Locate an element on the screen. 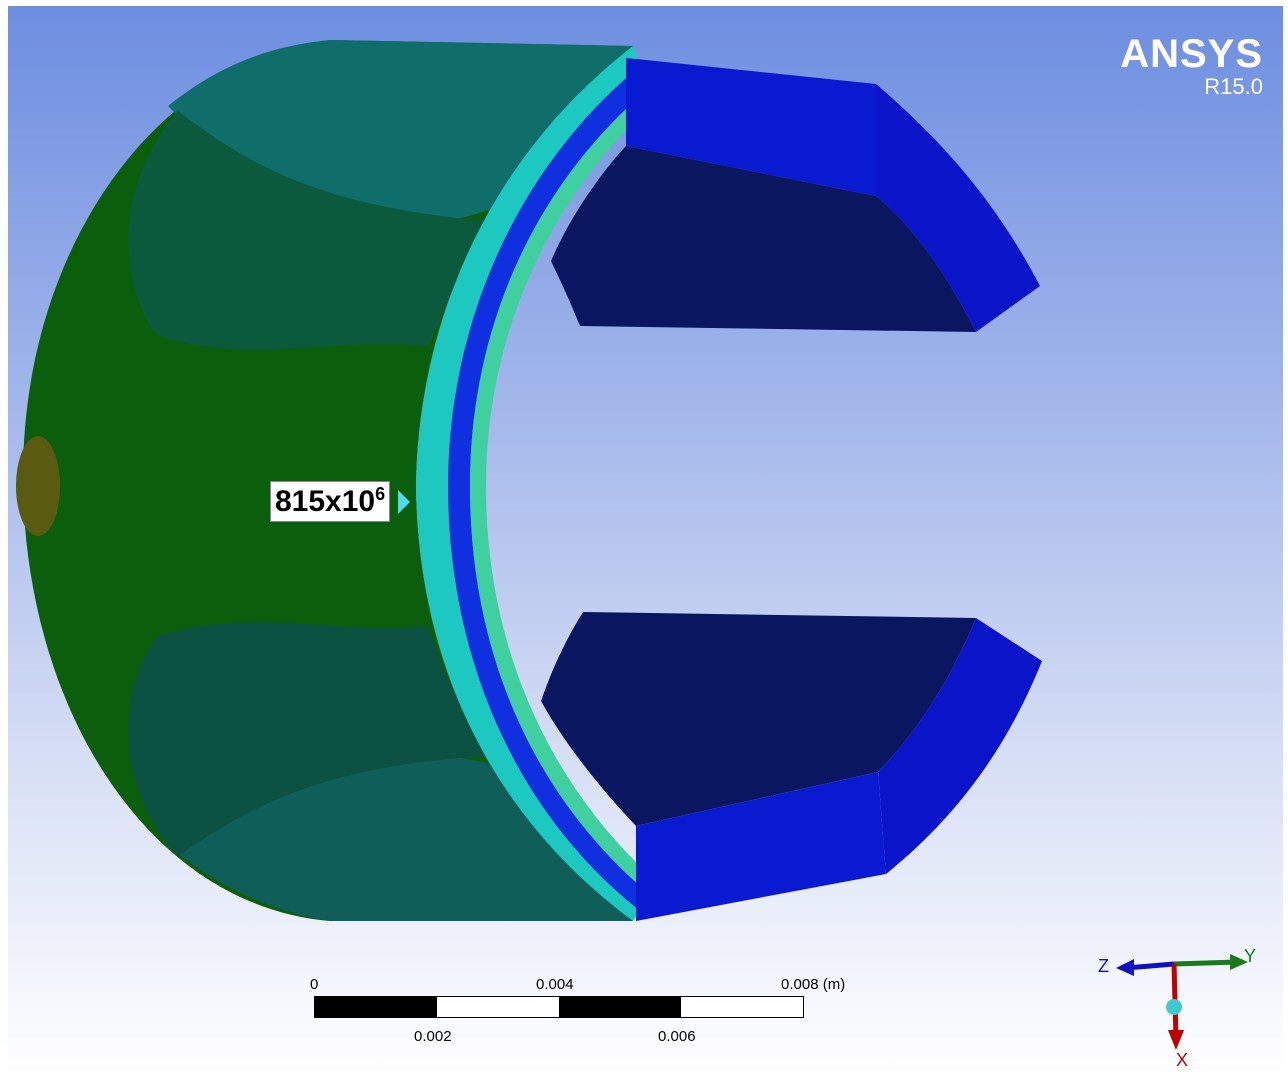  ansys-logo: ANSYS R15.0 is located at coordinates (1191, 66).